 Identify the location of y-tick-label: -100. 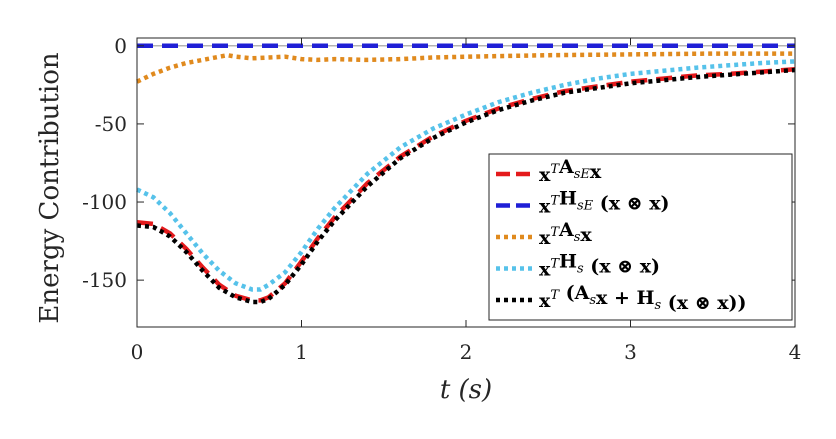
(104, 202).